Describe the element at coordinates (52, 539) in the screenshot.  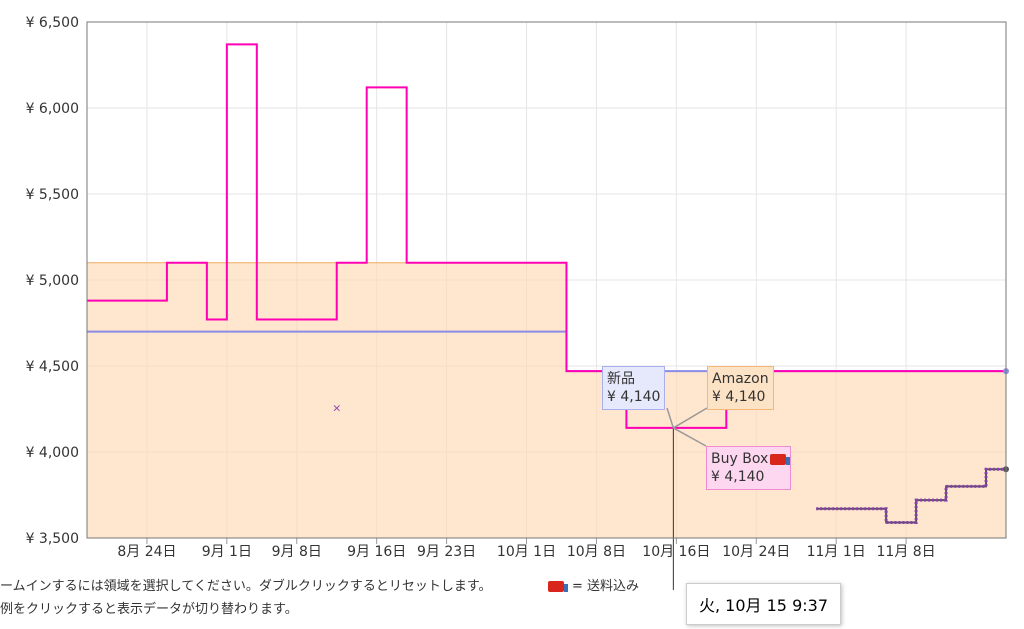
I see `y-tick-label: ¥ 3,500` at that location.